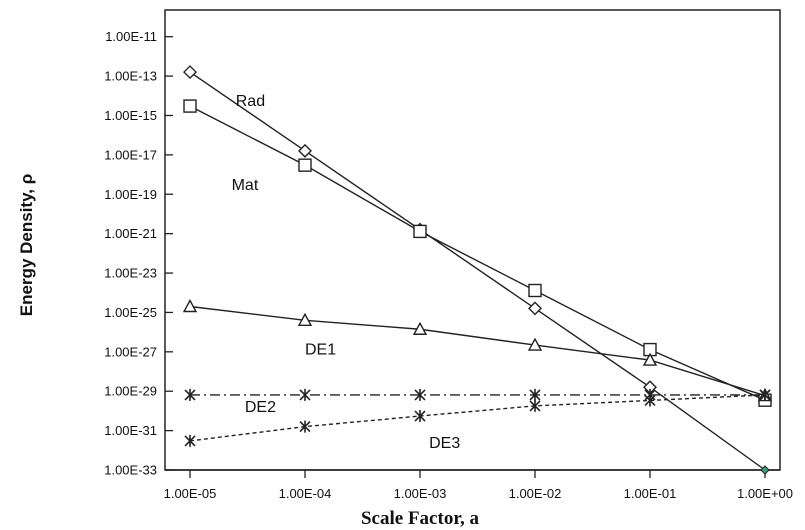 This screenshot has height=530, width=805. I want to click on series-label: DE1, so click(320, 349).